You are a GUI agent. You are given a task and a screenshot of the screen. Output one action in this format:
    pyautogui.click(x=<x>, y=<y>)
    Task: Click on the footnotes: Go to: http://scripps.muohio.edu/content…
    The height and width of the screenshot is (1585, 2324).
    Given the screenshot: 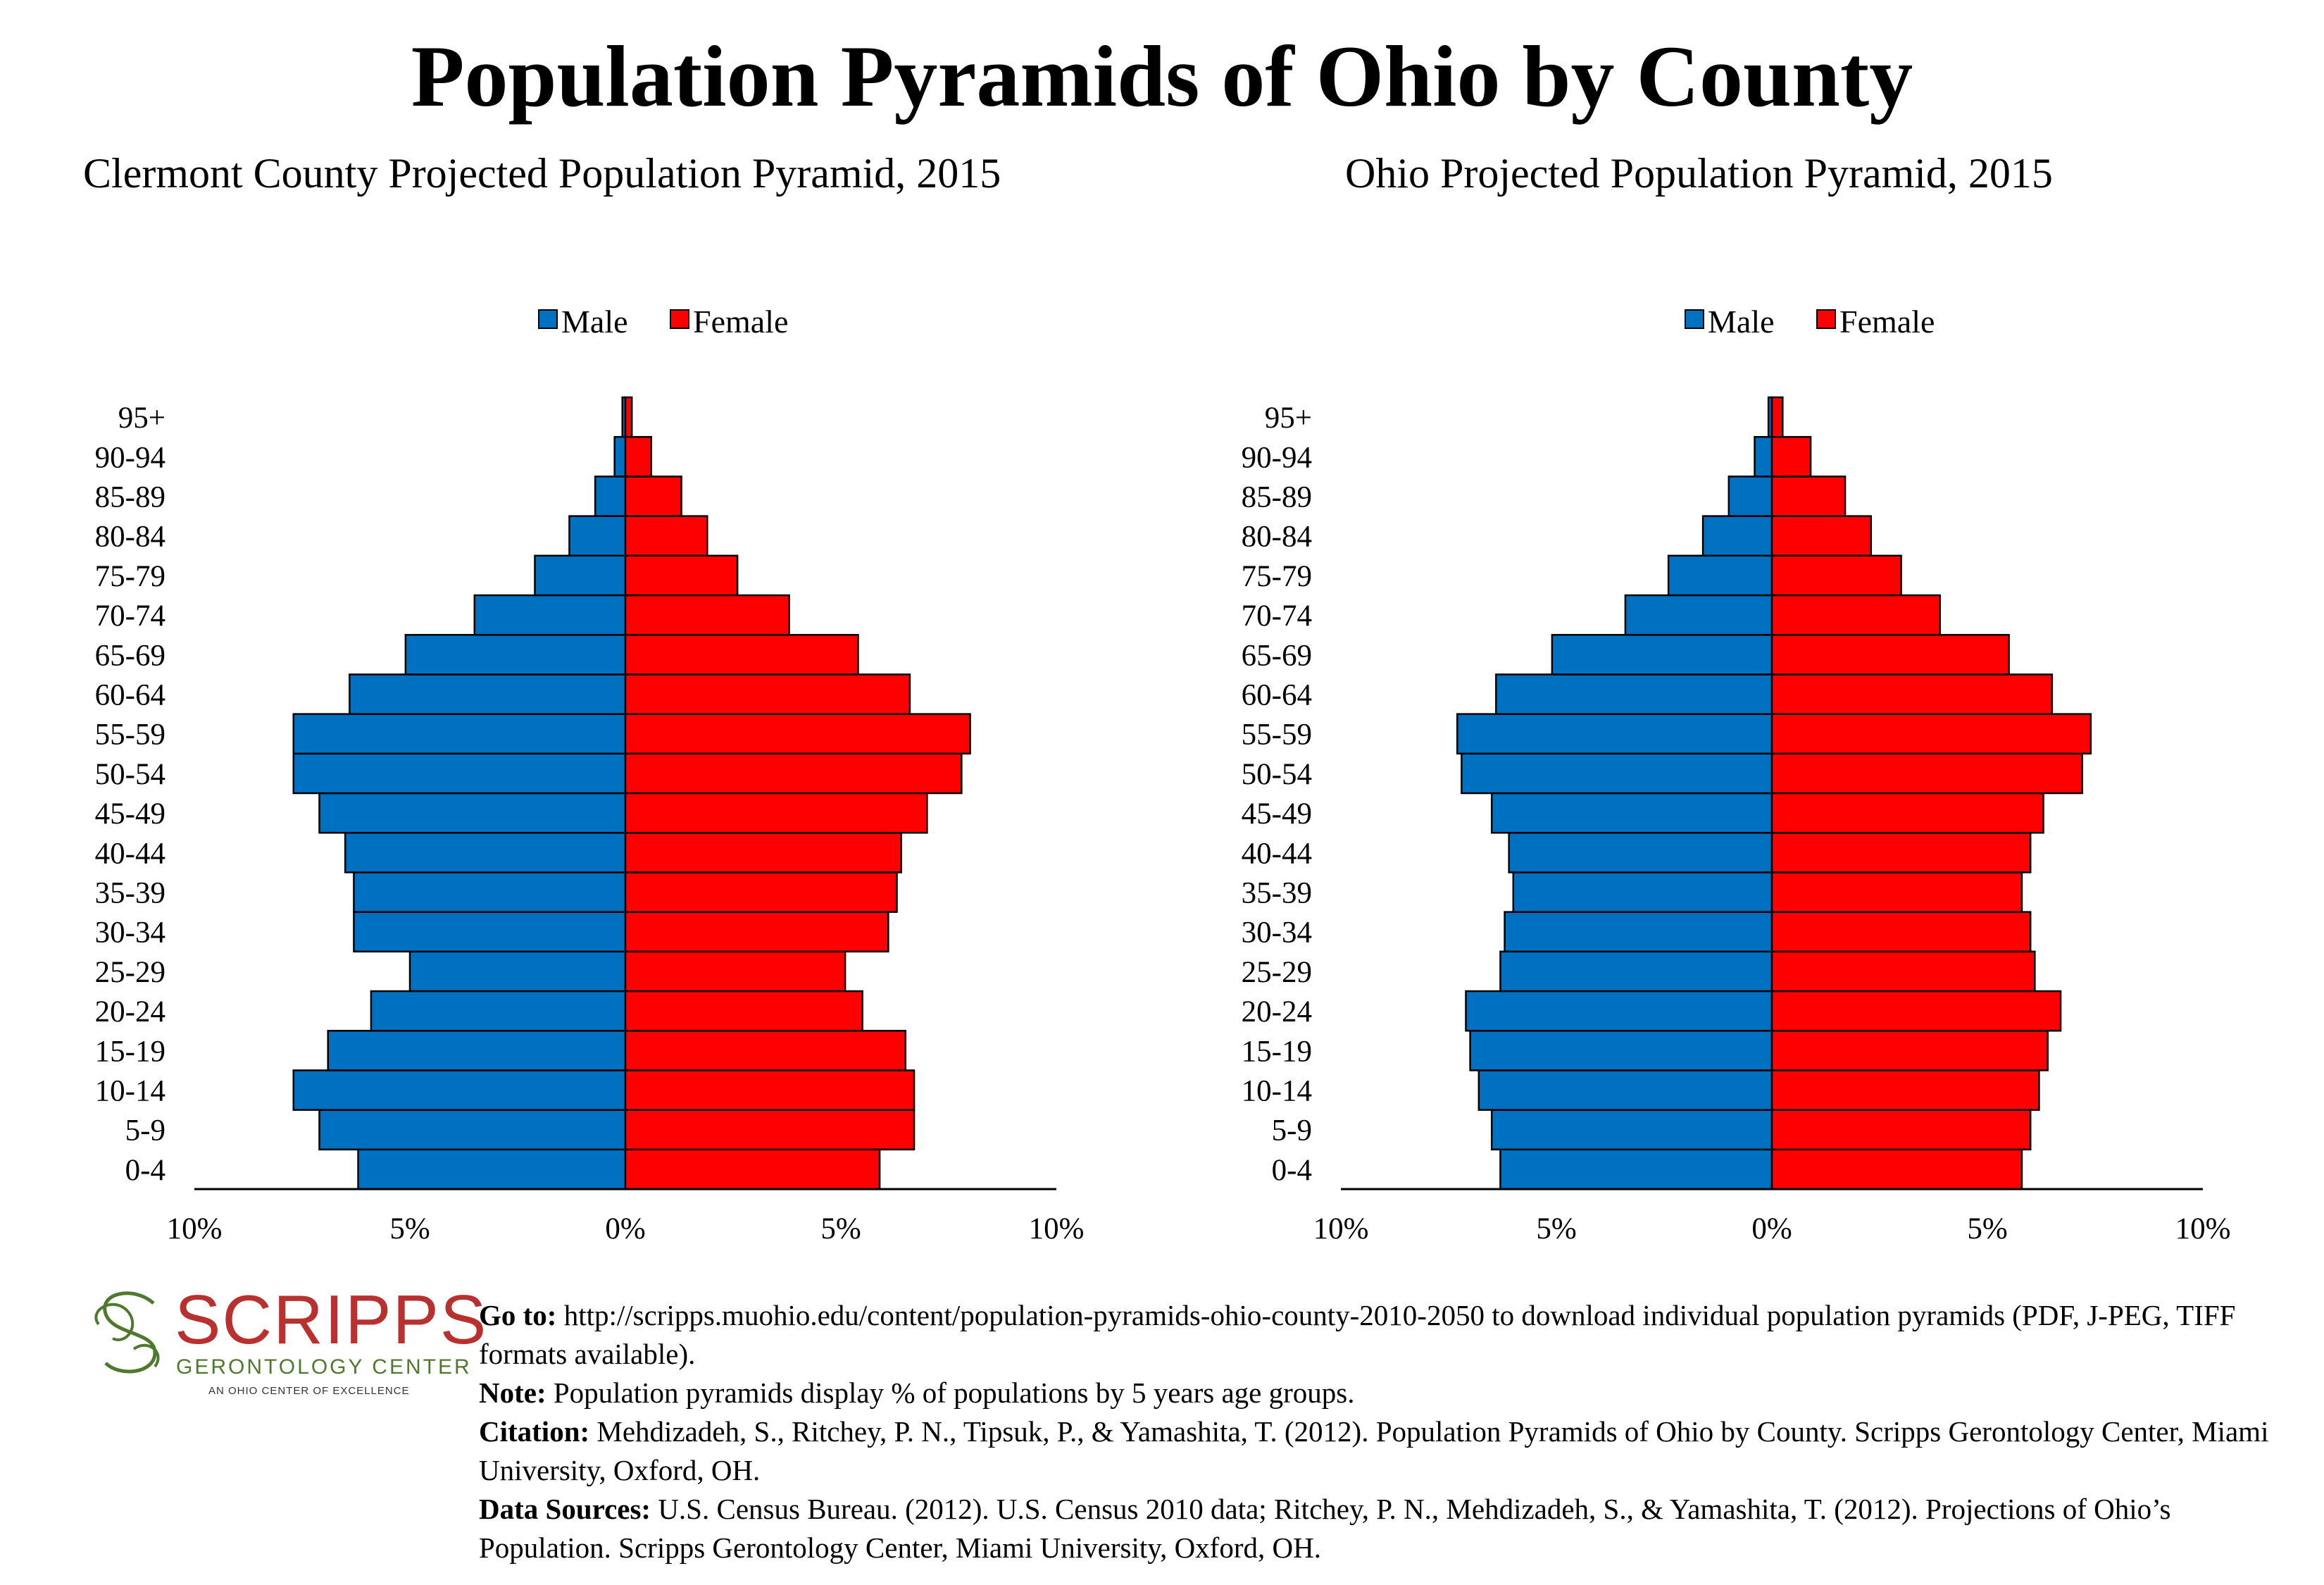 What is the action you would take?
    pyautogui.click(x=1394, y=1431)
    